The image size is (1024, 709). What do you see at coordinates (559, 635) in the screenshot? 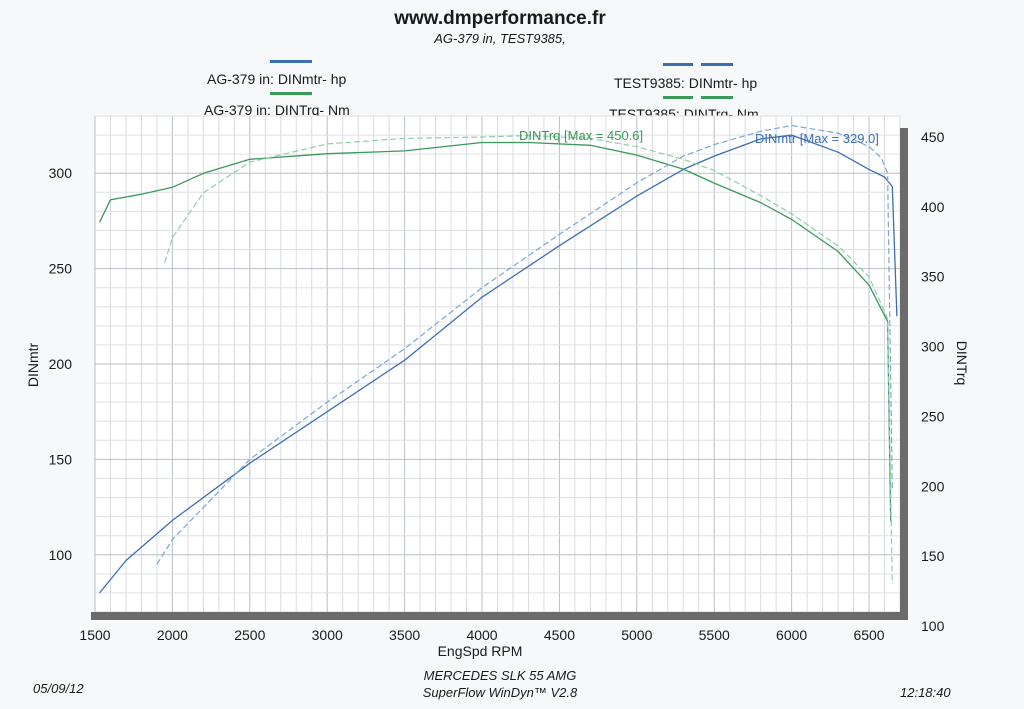
I see `x-tick-label: 4500` at bounding box center [559, 635].